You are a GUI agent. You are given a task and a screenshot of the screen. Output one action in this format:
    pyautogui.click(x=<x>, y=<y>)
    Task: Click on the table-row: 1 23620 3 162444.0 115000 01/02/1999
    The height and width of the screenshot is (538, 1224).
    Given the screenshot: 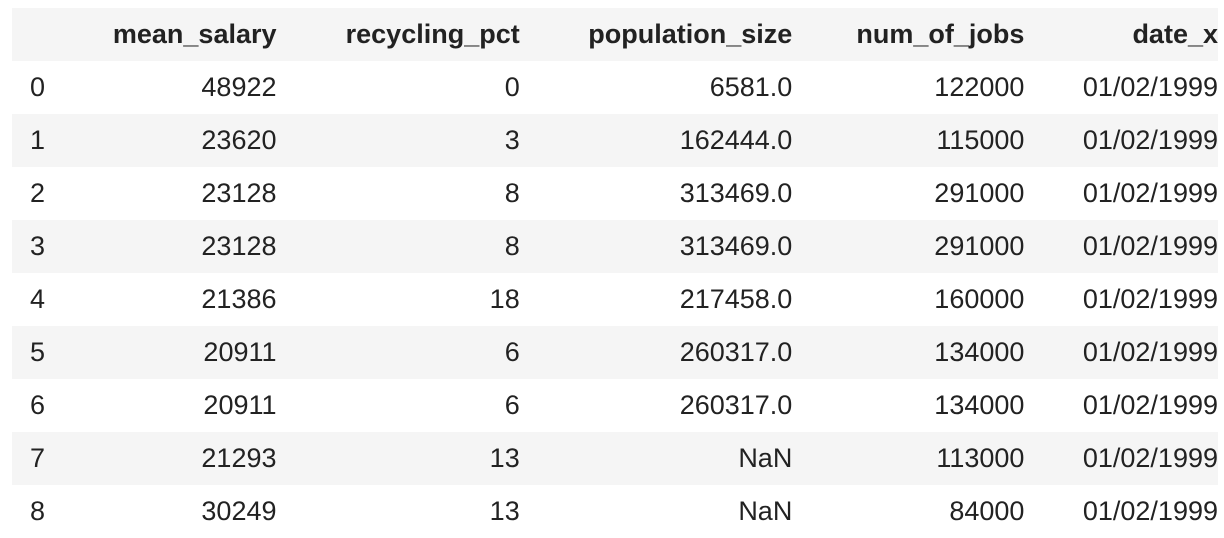 What is the action you would take?
    pyautogui.click(x=615, y=140)
    